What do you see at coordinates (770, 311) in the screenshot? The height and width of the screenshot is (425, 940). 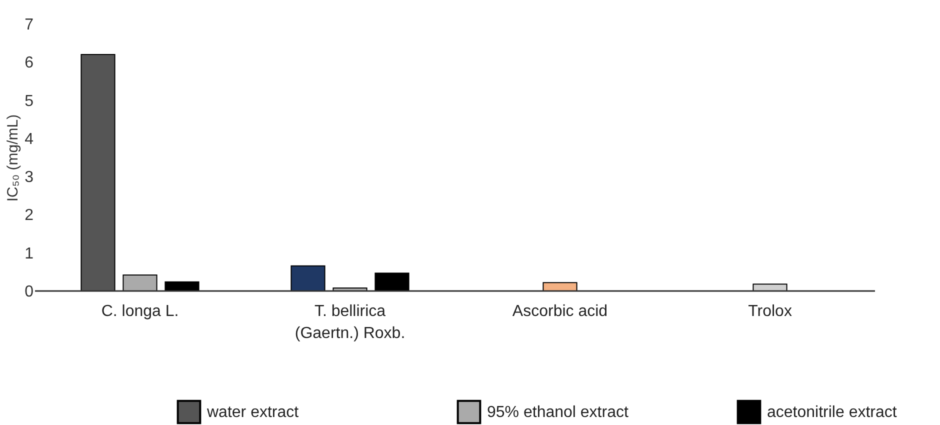 I see `x-tick-label: Trolox` at bounding box center [770, 311].